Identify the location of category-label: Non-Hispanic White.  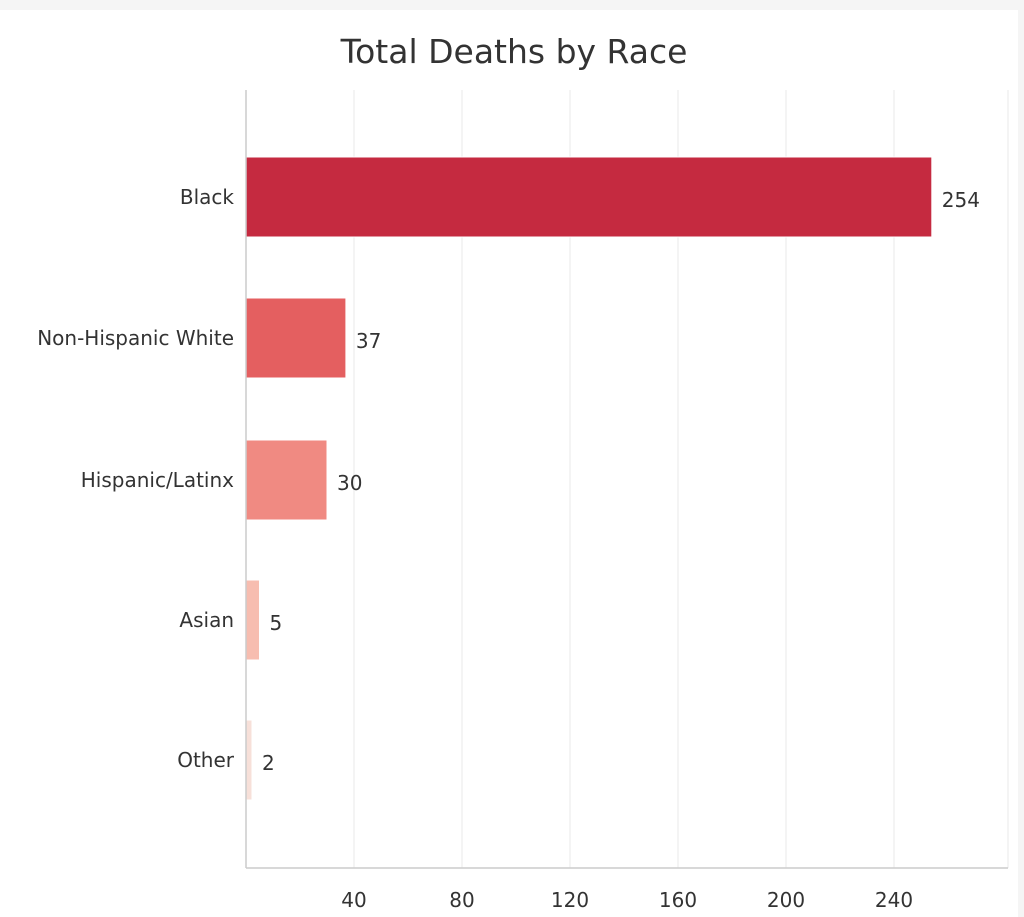
(135, 338).